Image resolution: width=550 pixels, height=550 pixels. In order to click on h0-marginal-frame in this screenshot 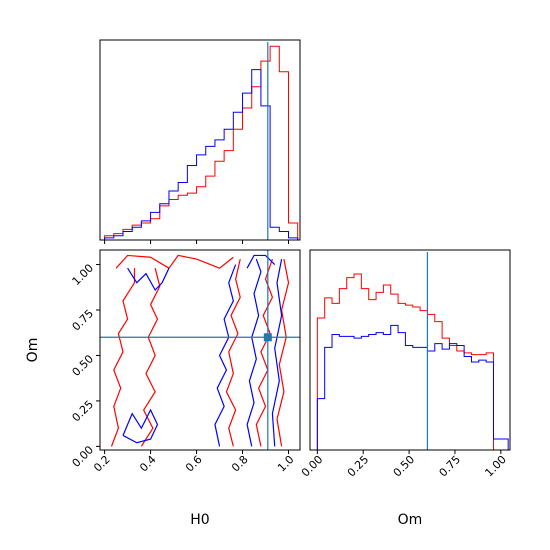, I will do `click(200, 140)`.